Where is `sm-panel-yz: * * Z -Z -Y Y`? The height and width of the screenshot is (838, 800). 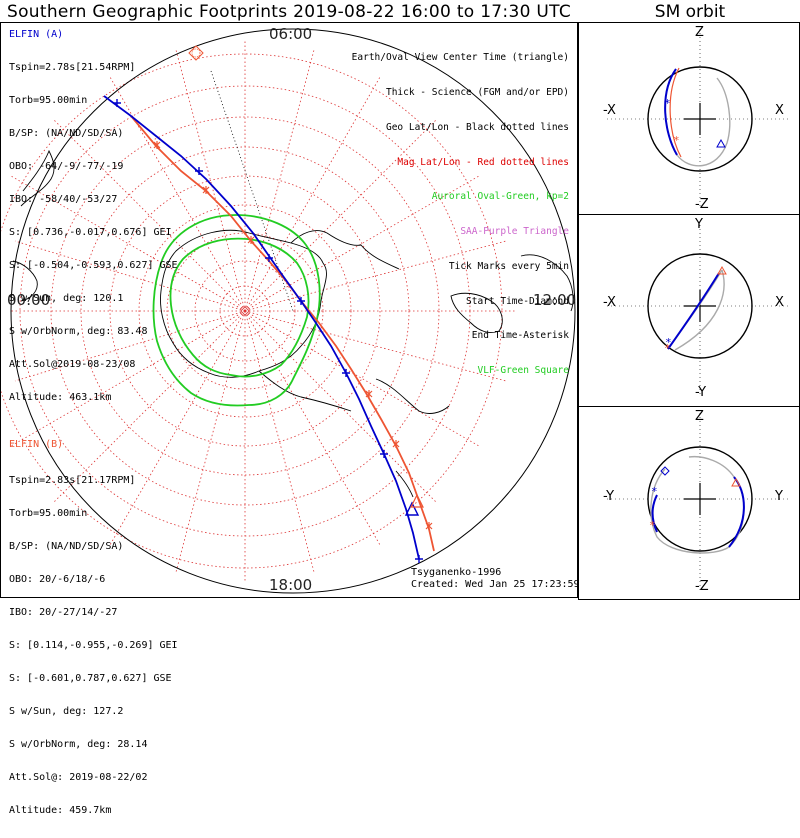
sm-panel-yz: * * Z -Z -Y Y is located at coordinates (689, 503).